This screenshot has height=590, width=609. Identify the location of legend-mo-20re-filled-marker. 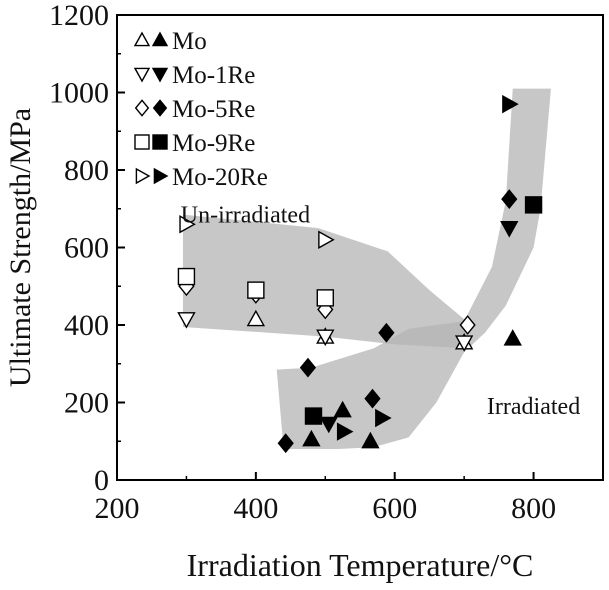
(161, 176).